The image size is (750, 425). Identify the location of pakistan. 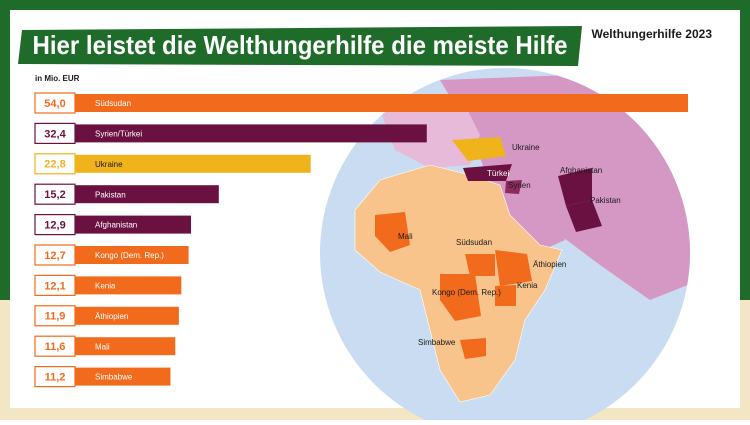
(584, 216).